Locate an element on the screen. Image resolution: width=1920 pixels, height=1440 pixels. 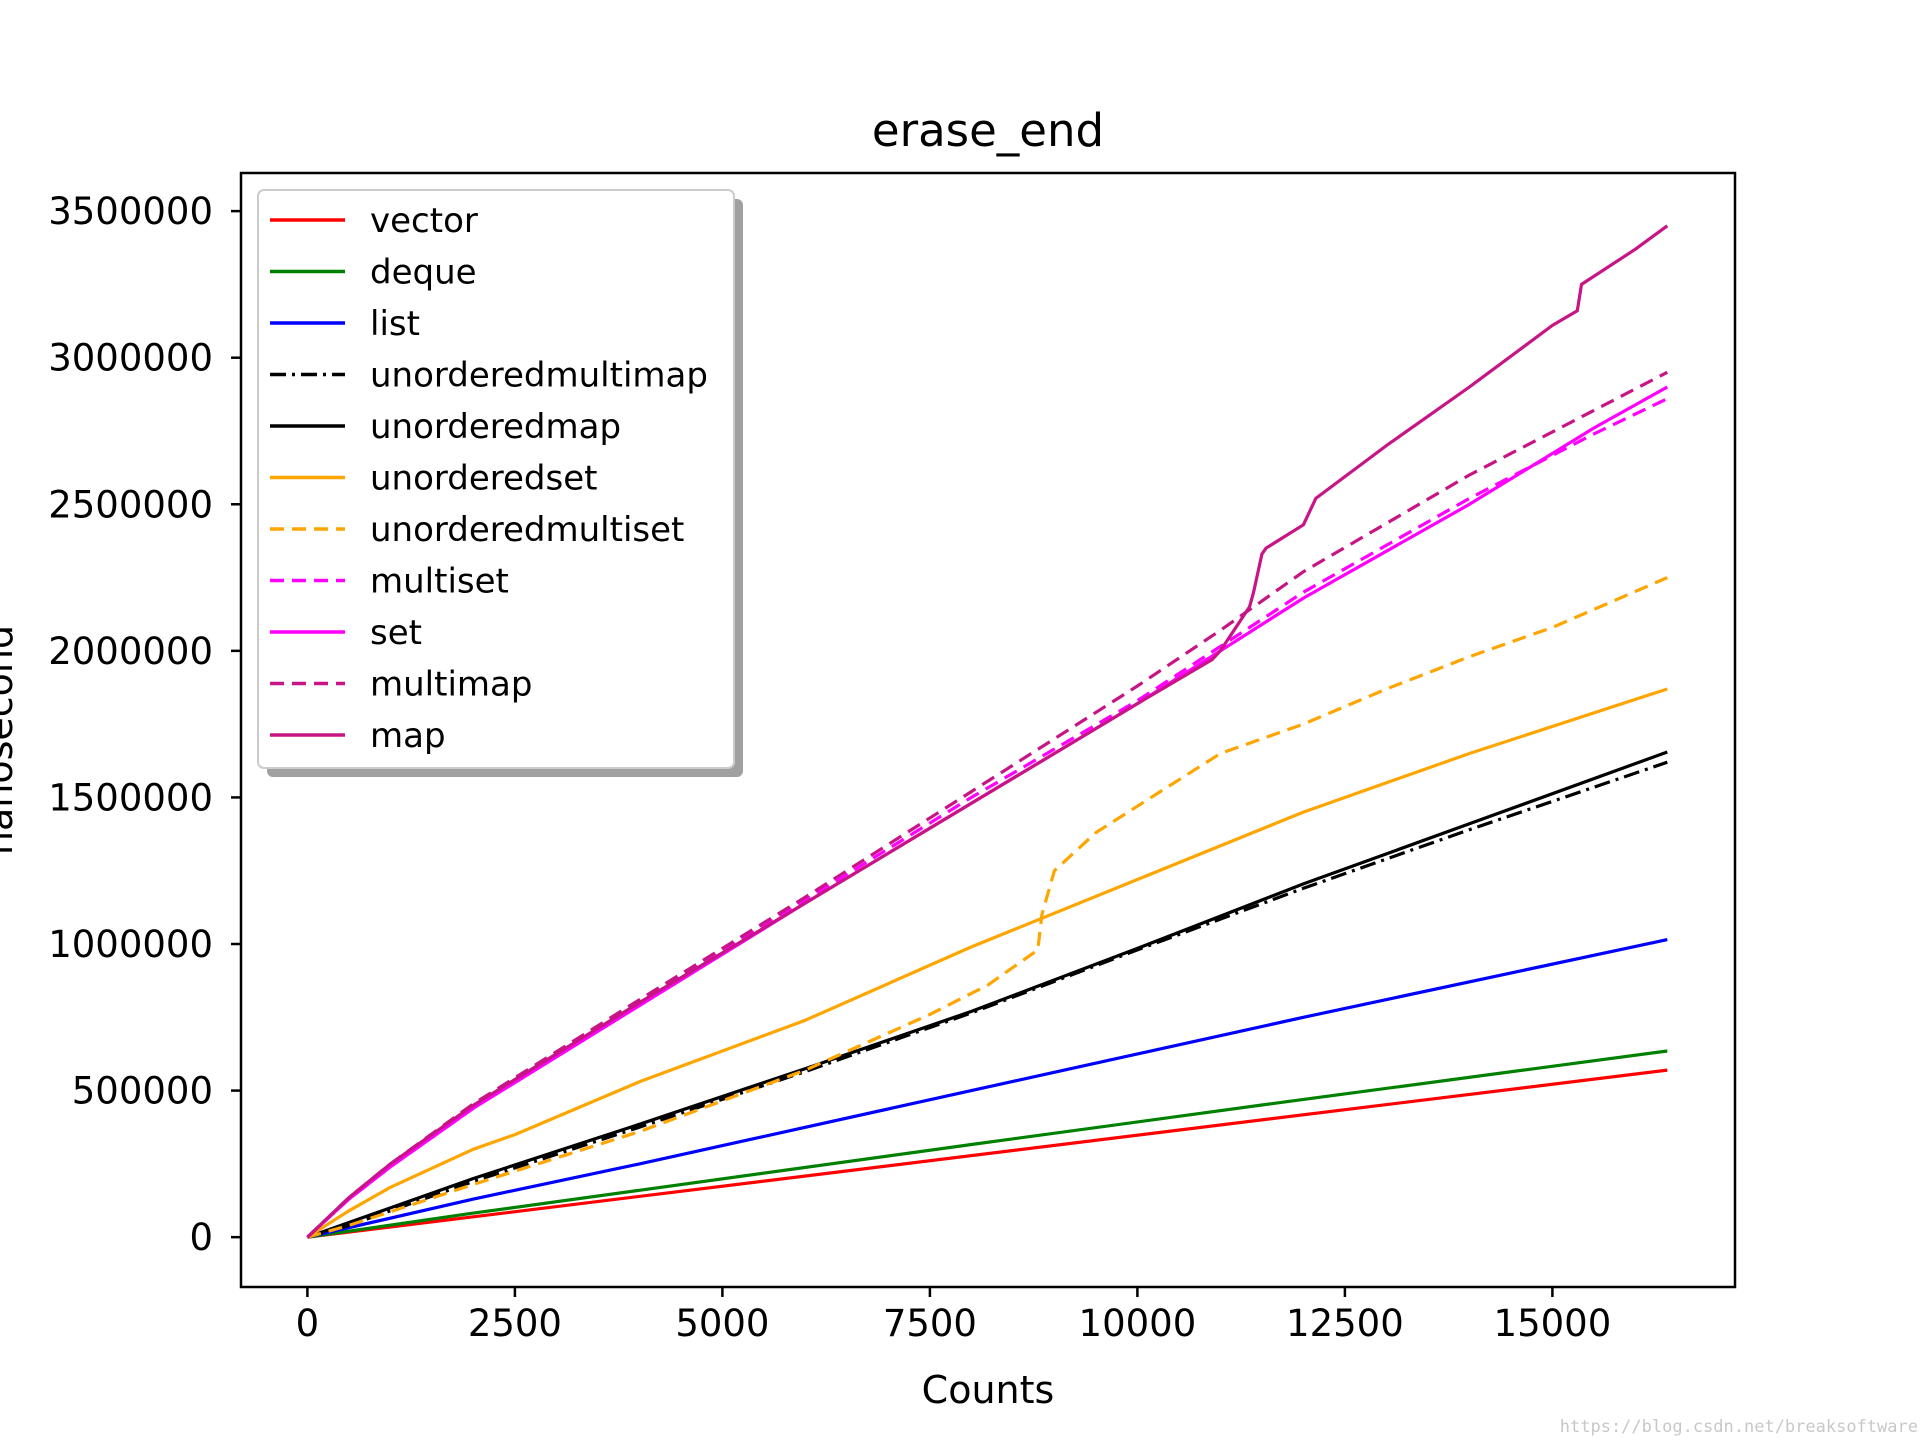
legend-label-unorderedmap: unorderedmap is located at coordinates (495, 427).